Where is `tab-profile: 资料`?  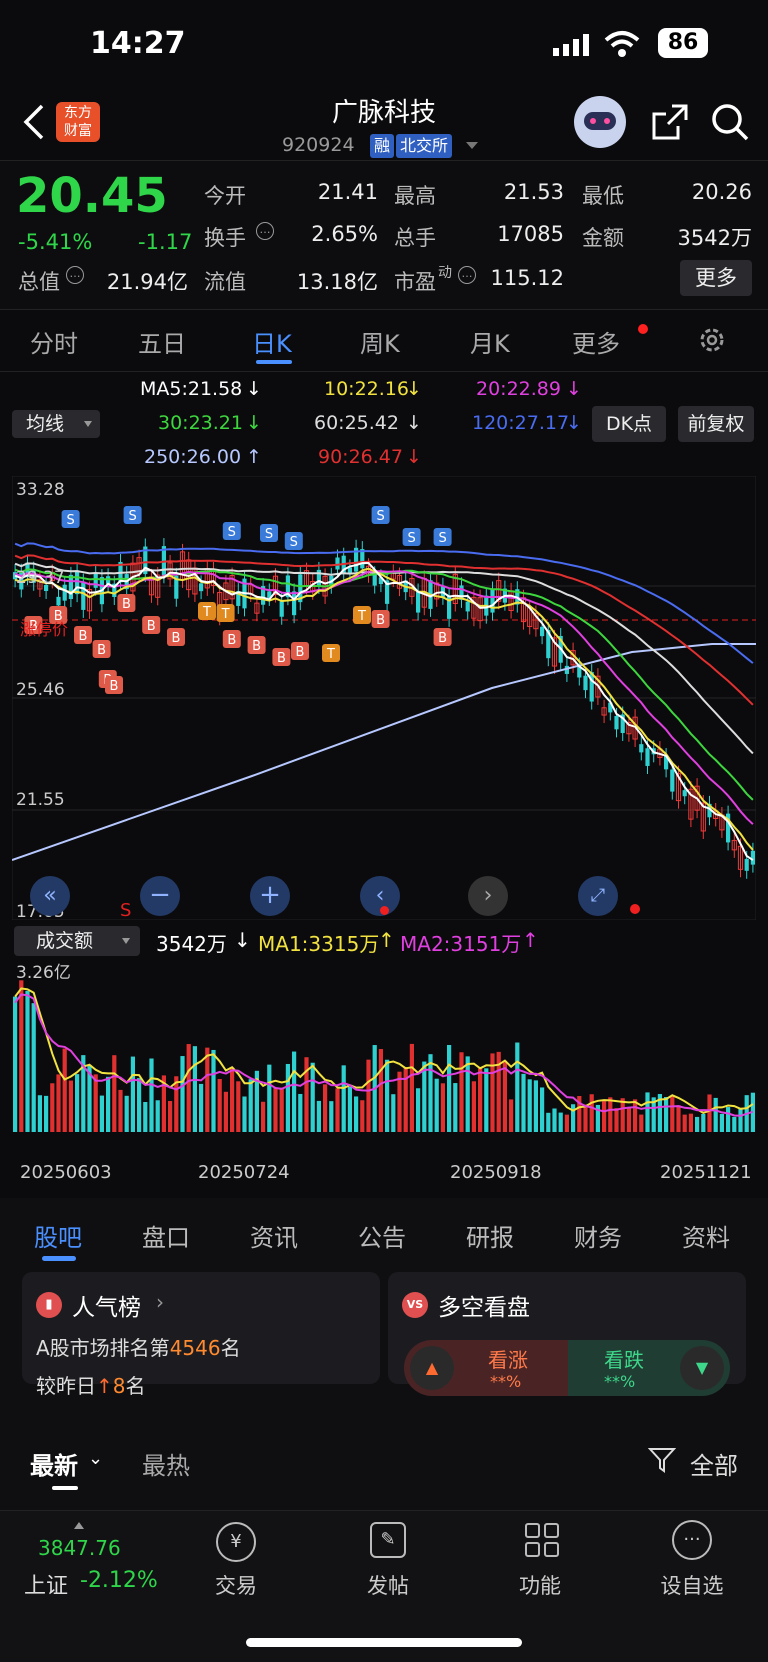 tab-profile: 资料 is located at coordinates (706, 1238).